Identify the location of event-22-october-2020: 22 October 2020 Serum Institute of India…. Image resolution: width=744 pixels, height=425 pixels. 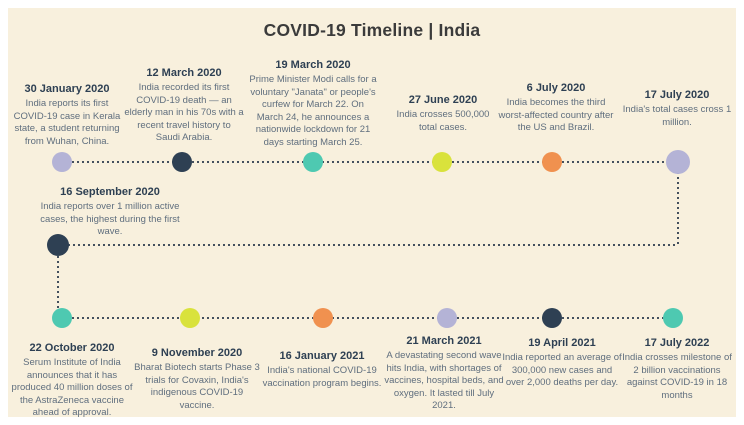
(72, 381).